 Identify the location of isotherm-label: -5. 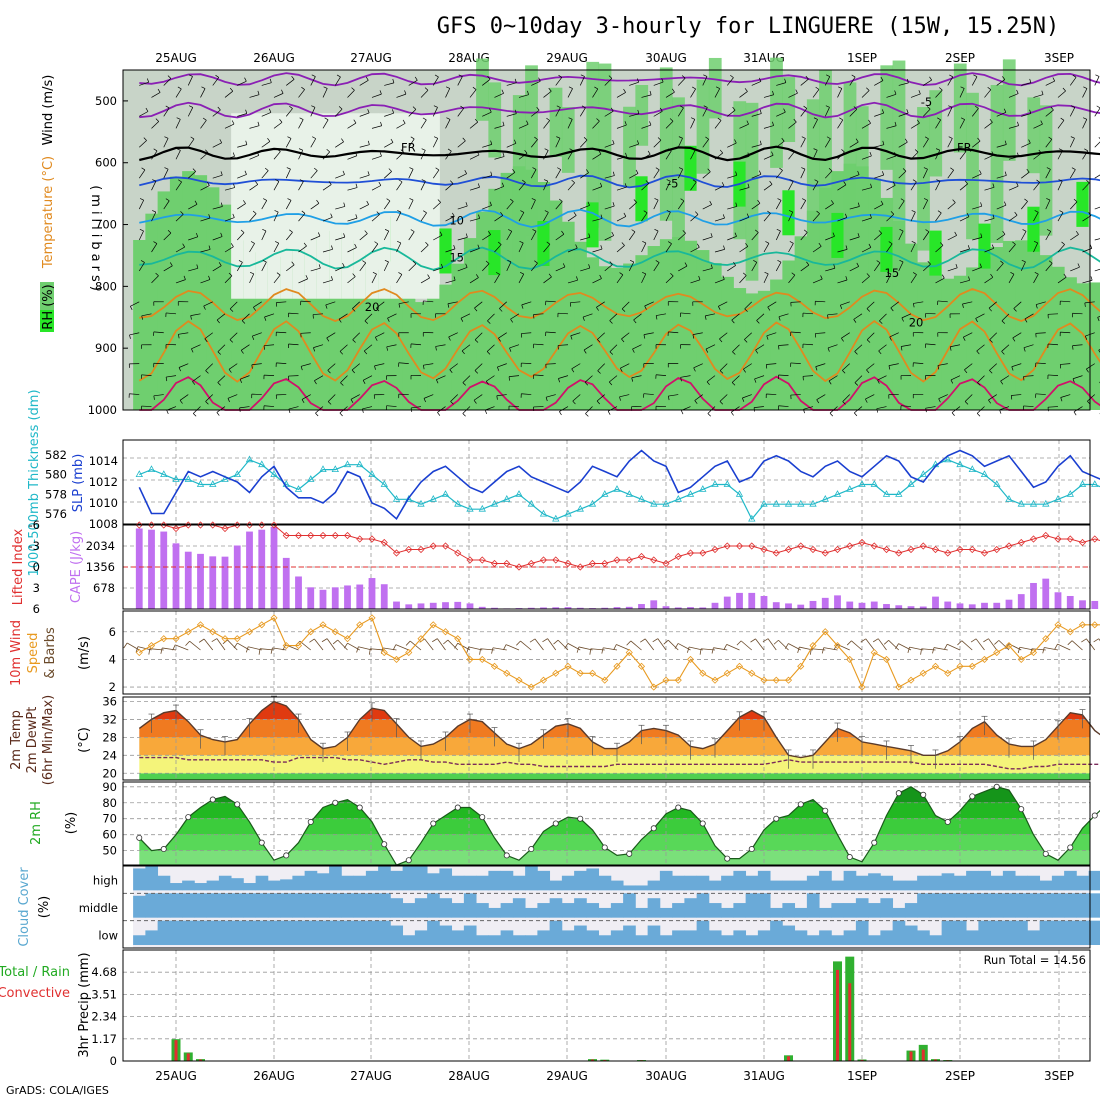
(926, 102).